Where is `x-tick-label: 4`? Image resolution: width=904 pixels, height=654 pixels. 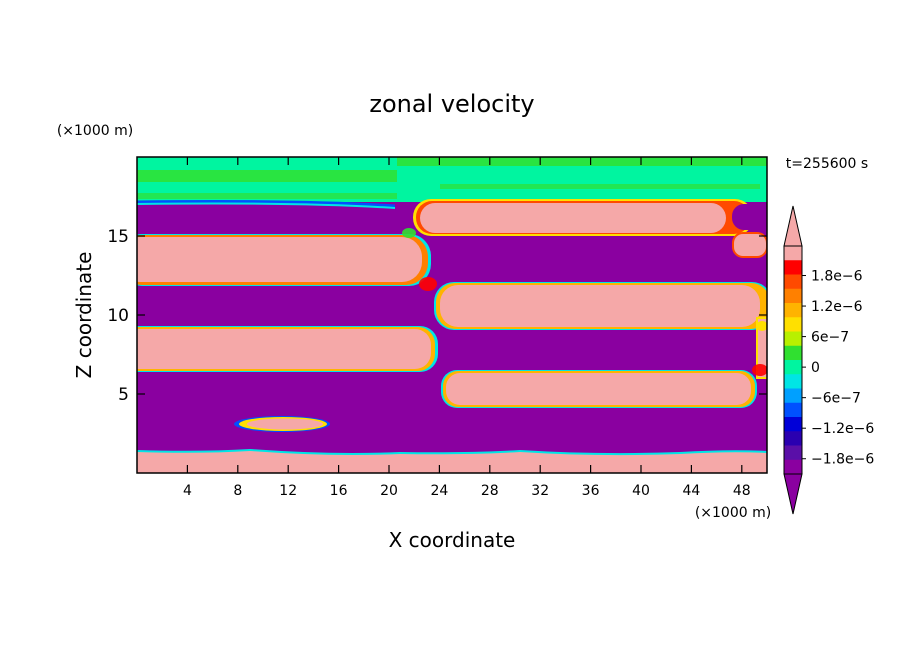 x-tick-label: 4 is located at coordinates (187, 491).